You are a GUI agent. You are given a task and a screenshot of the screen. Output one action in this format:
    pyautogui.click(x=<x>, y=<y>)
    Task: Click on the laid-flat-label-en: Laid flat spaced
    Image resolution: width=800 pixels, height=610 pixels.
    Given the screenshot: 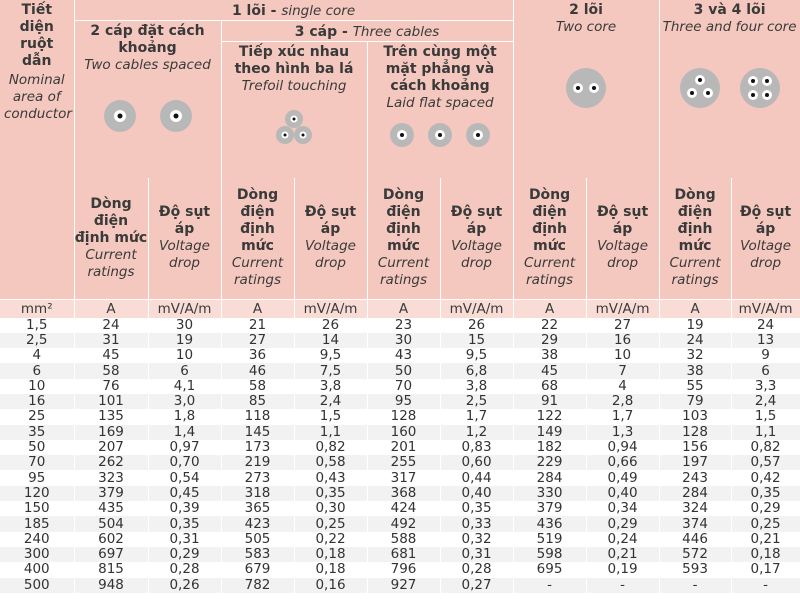 What is the action you would take?
    pyautogui.click(x=440, y=103)
    